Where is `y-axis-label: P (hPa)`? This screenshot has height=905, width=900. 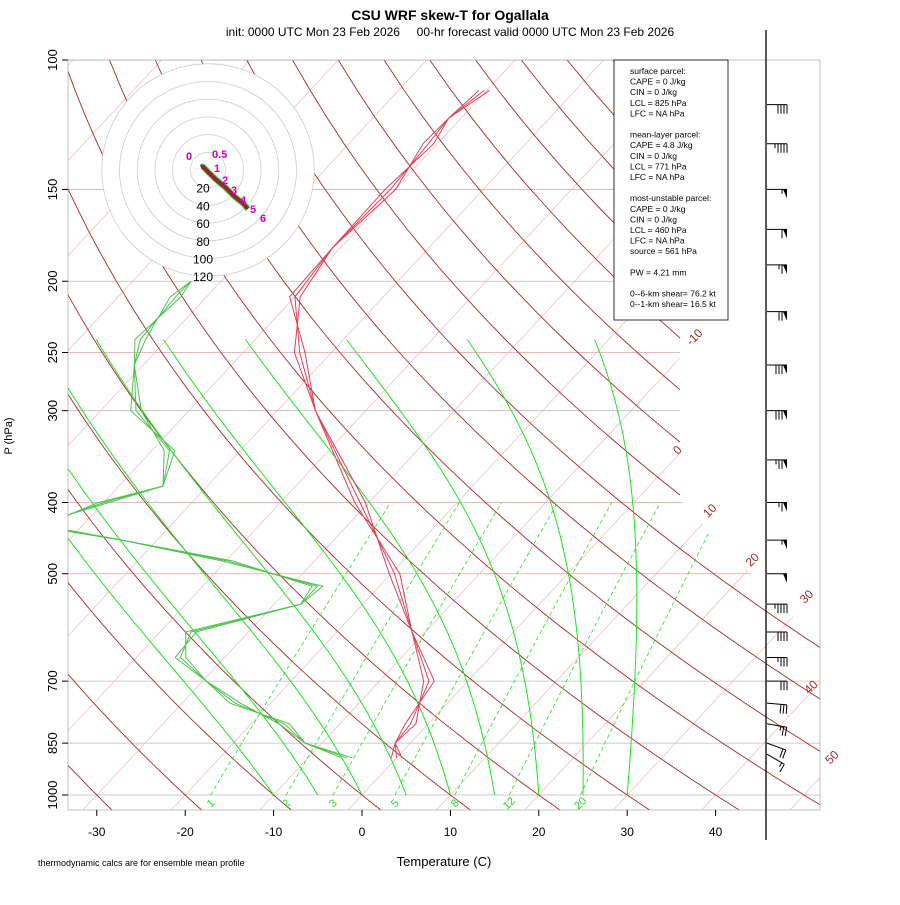
y-axis-label: P (hPa) is located at coordinates (9, 435).